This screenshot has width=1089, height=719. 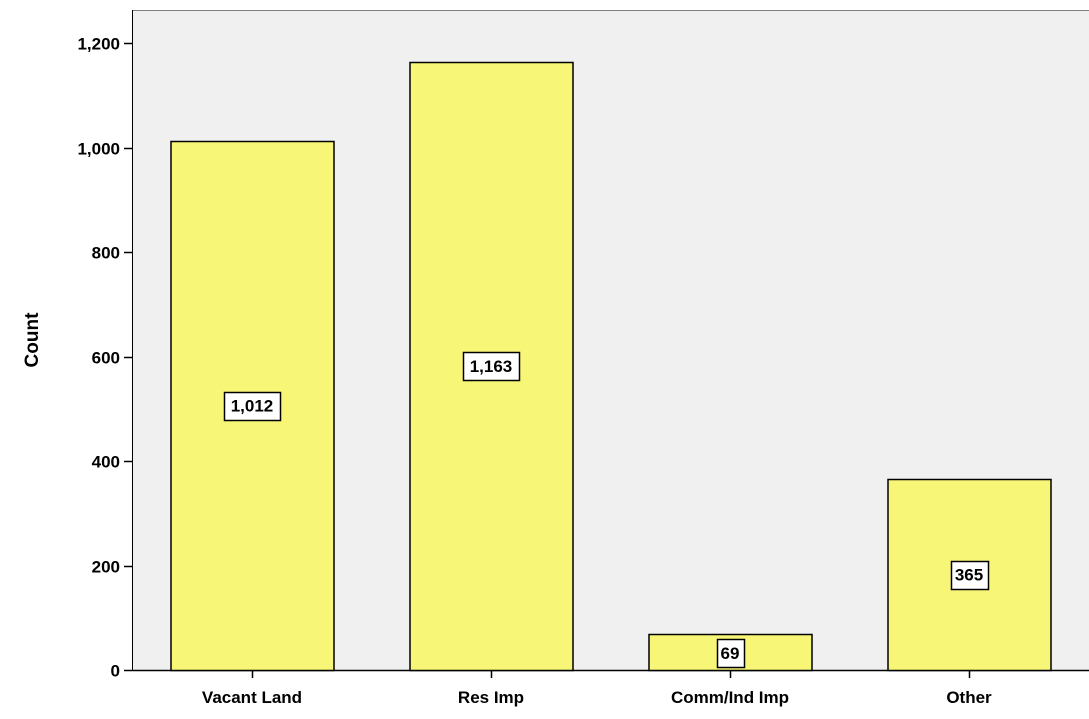 I want to click on y-tick-label: 400, so click(x=106, y=462).